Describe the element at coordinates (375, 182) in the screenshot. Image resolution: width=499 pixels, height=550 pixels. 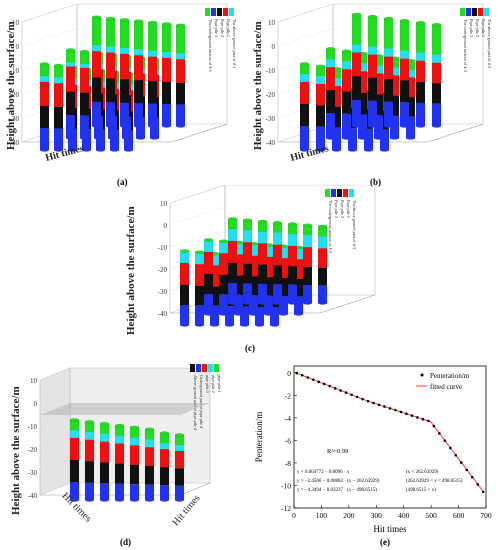
I see `panel-b-label: (b)` at that location.